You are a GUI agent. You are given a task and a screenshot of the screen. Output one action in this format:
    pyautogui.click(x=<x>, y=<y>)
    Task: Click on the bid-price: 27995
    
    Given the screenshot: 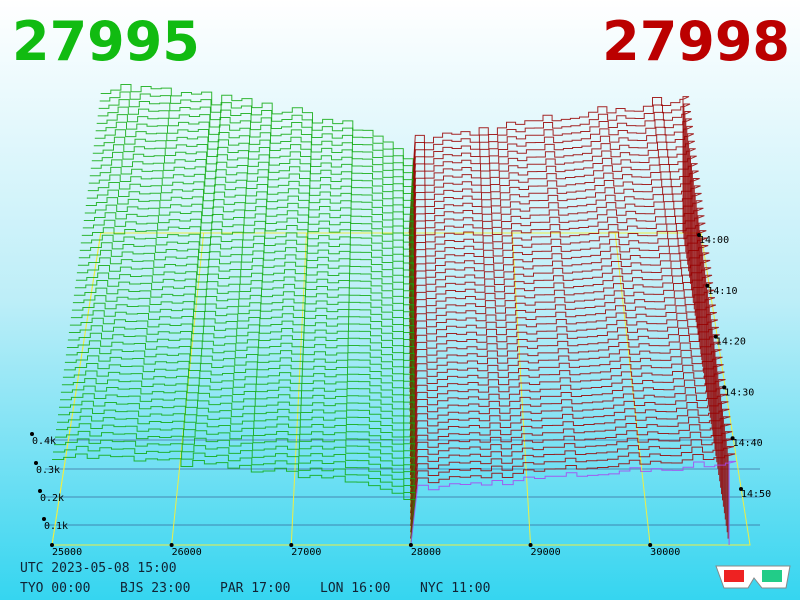 What is the action you would take?
    pyautogui.click(x=106, y=41)
    